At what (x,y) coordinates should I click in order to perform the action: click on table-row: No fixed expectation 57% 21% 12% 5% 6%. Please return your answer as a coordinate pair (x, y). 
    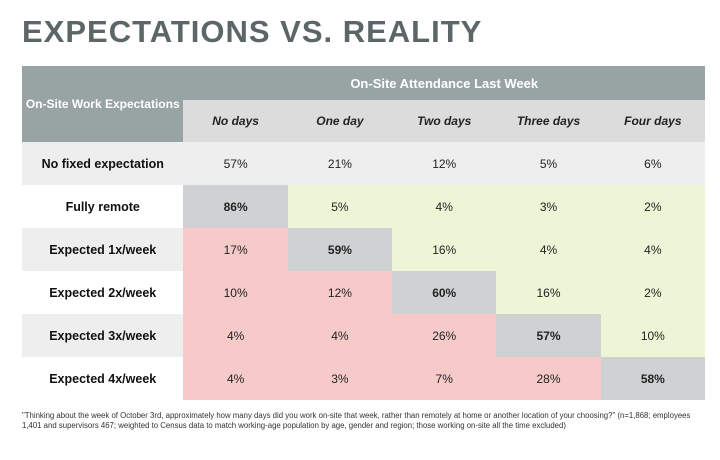
    Looking at the image, I should click on (363, 163).